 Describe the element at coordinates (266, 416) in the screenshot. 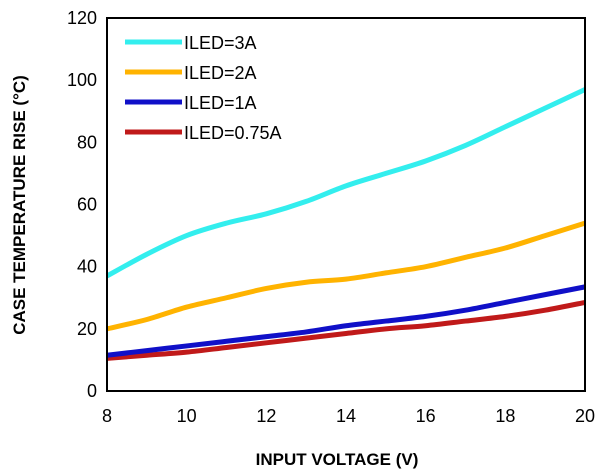

I see `x-tick-label: 12` at that location.